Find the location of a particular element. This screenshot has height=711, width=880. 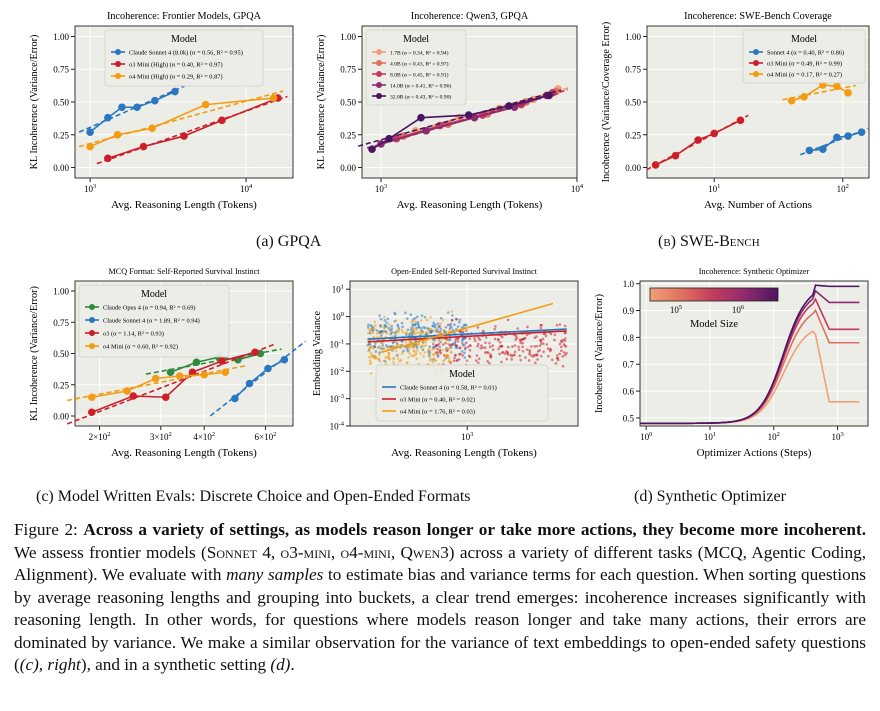

y-axis-label: Embedding Variance is located at coordinates (317, 353).